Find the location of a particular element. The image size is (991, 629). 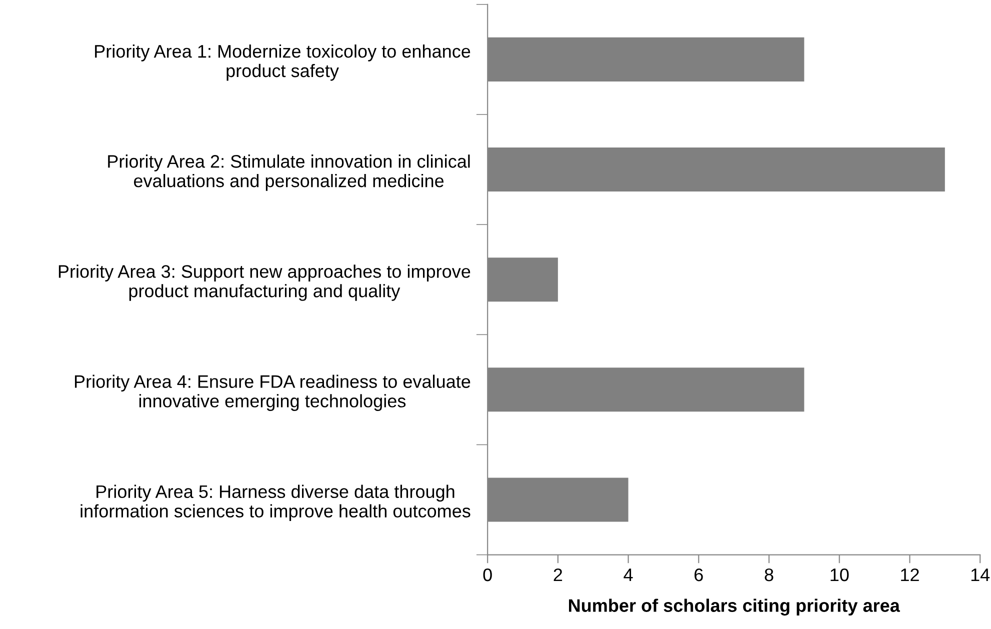

x-tick-label: 0 is located at coordinates (487, 575).